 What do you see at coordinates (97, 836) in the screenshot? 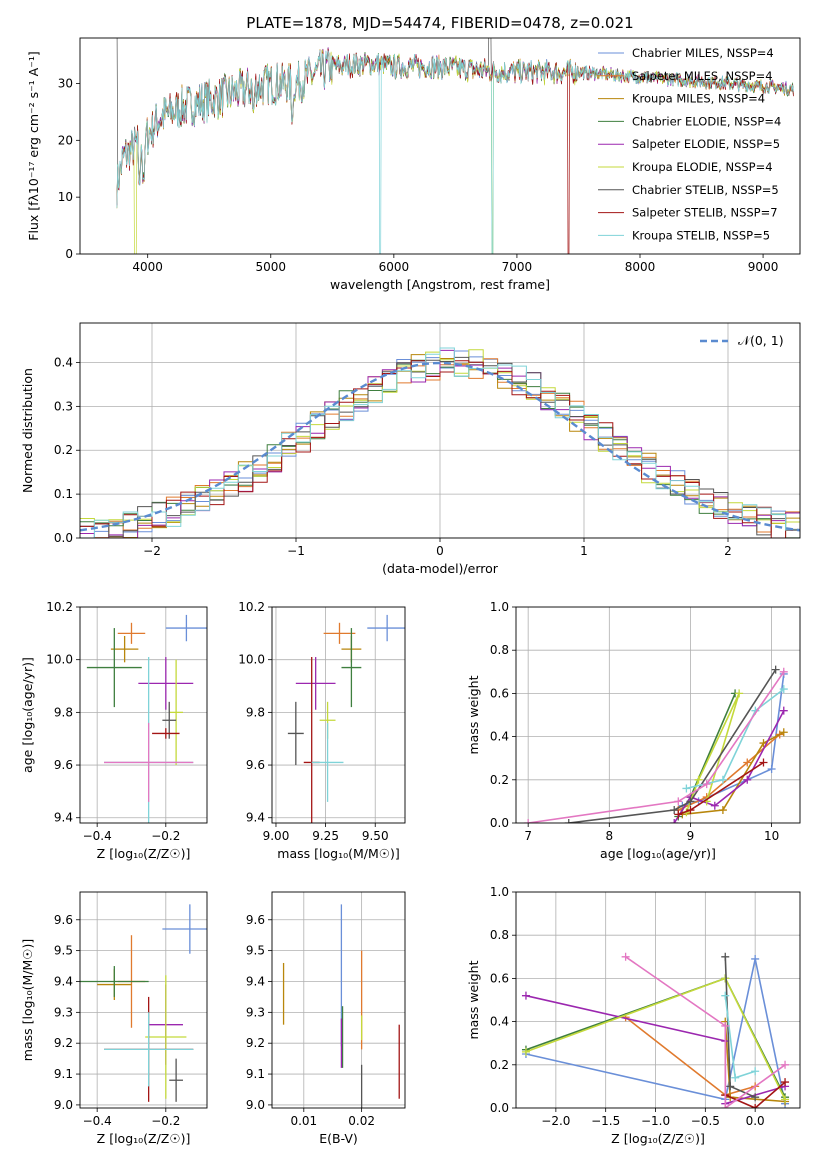
I see `x-tick-label: −0.4` at bounding box center [97, 836].